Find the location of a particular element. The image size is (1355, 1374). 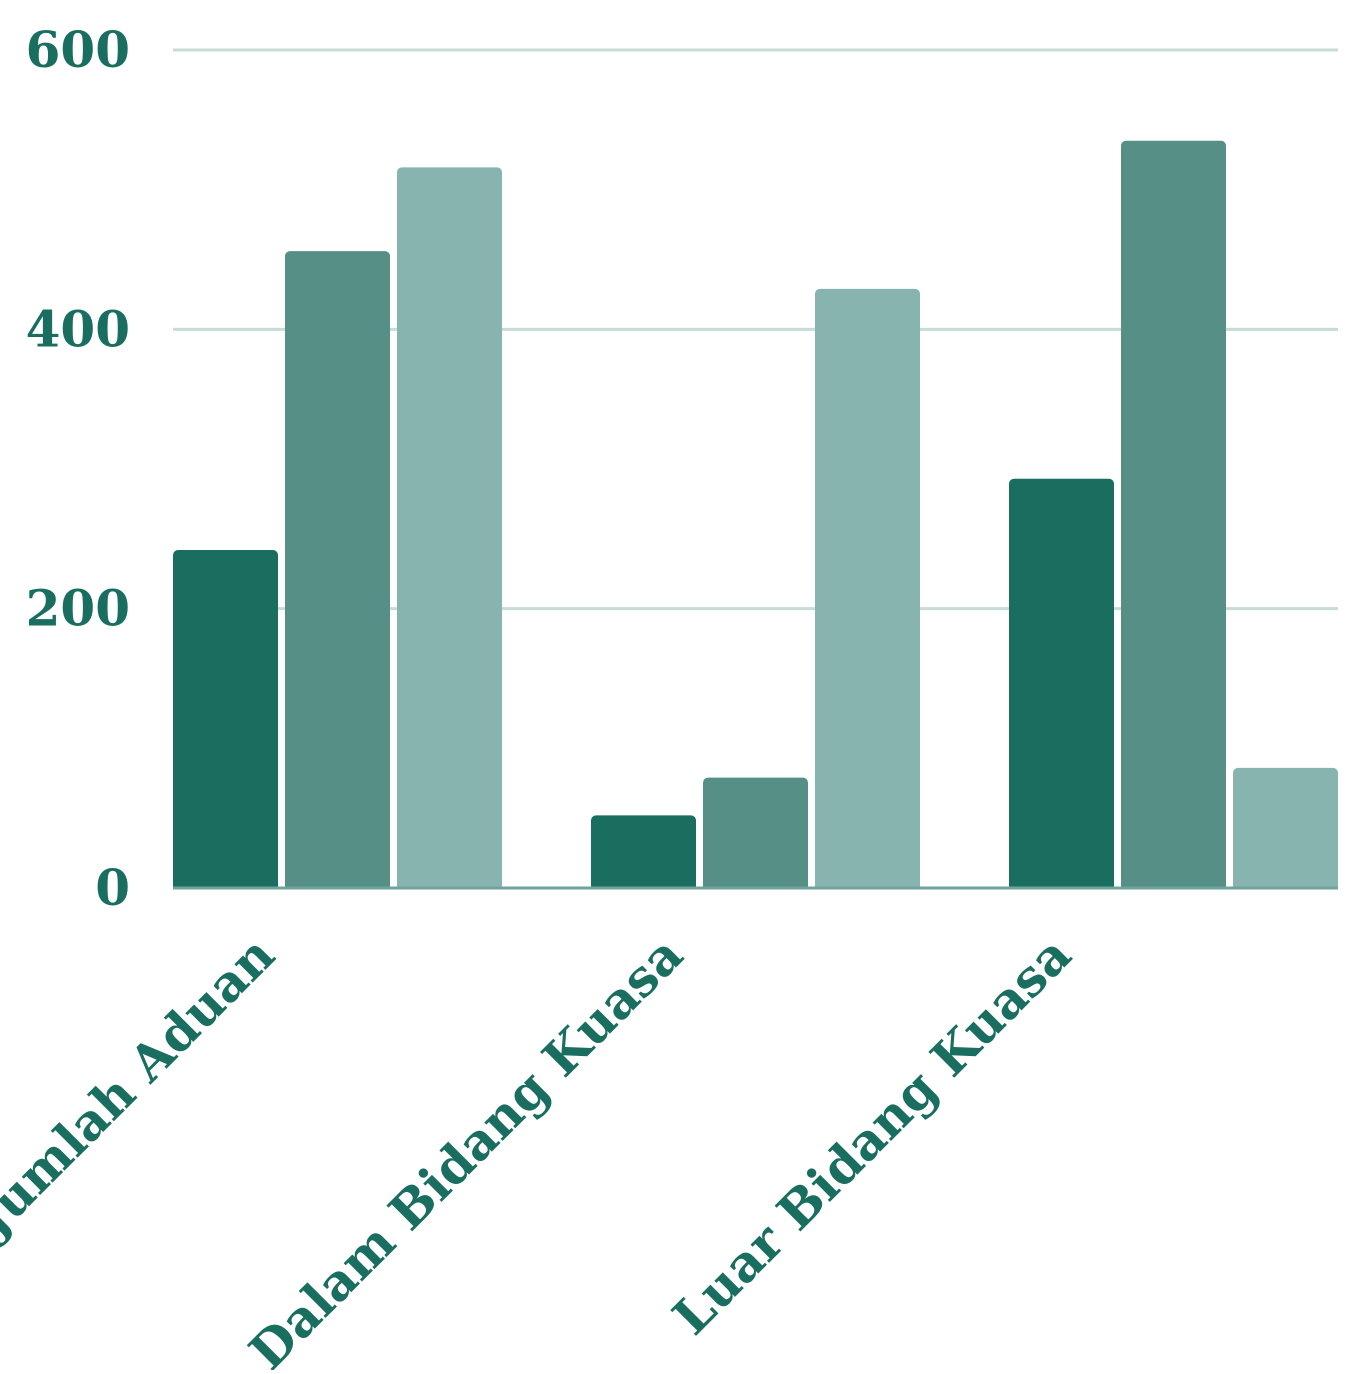

y-tick-label-600: 600 is located at coordinates (78, 49).